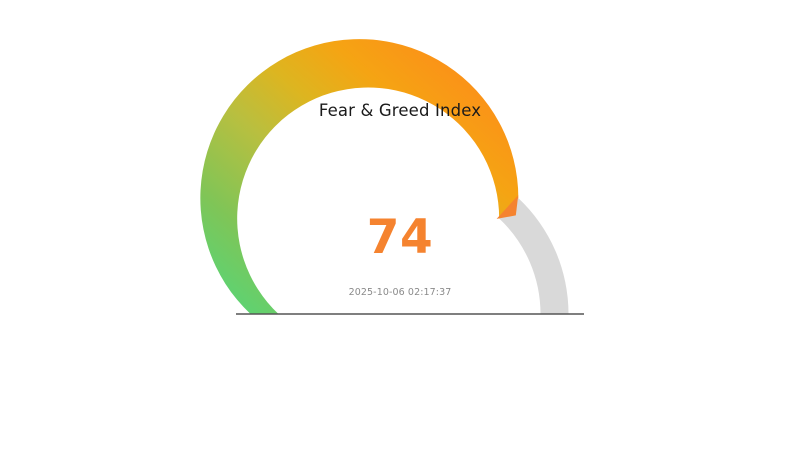 Image resolution: width=800 pixels, height=450 pixels. What do you see at coordinates (400, 292) in the screenshot?
I see `gauge-timestamp-label: 2025-10-06 02:17:37` at bounding box center [400, 292].